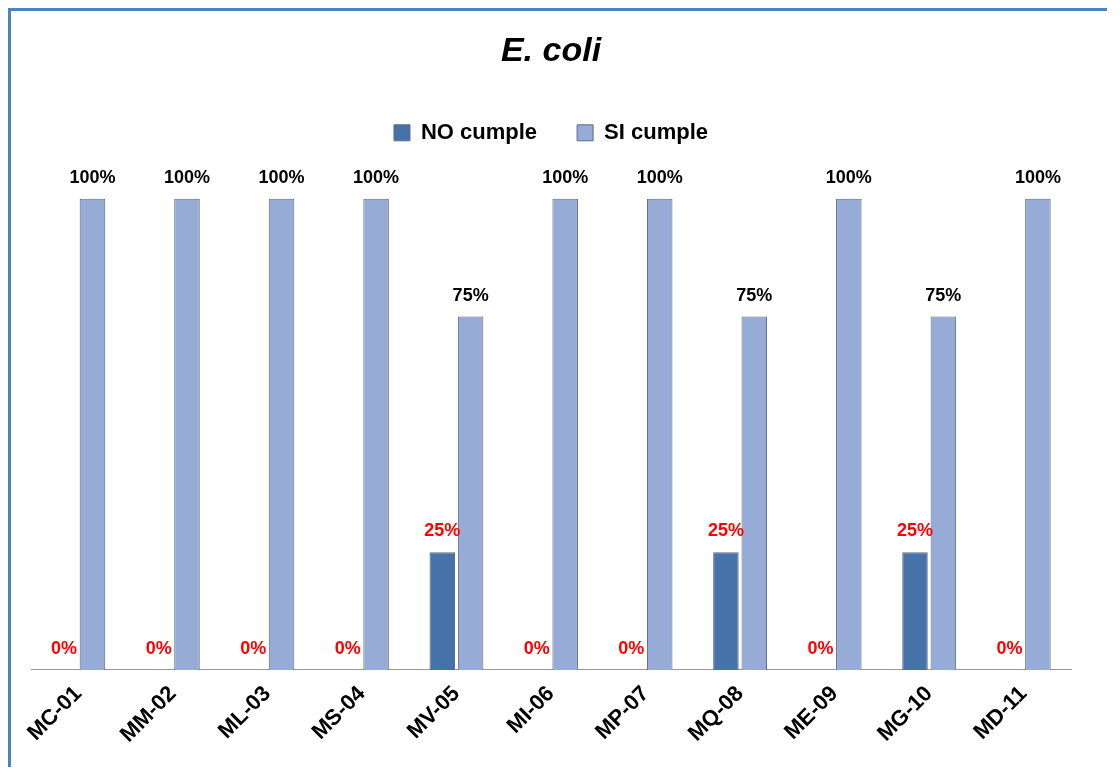 The height and width of the screenshot is (780, 1120). Describe the element at coordinates (656, 131) in the screenshot. I see `legend-label: SI cumple` at that location.